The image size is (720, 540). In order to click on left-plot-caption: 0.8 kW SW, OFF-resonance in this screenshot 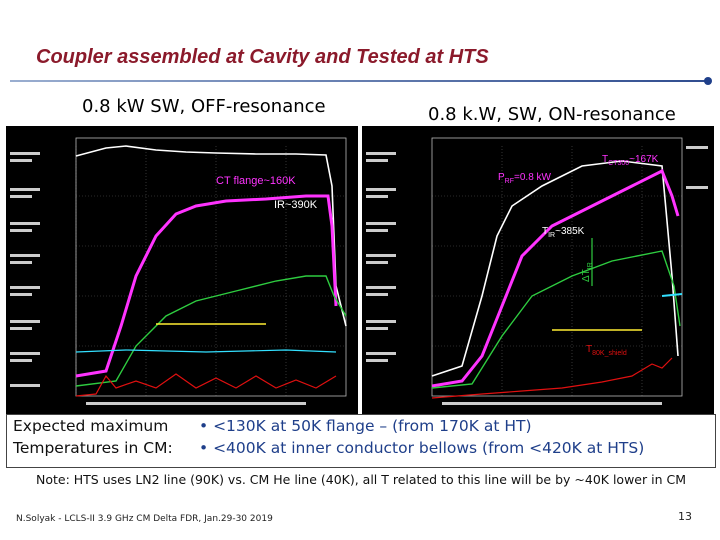, I will do `click(204, 106)`.